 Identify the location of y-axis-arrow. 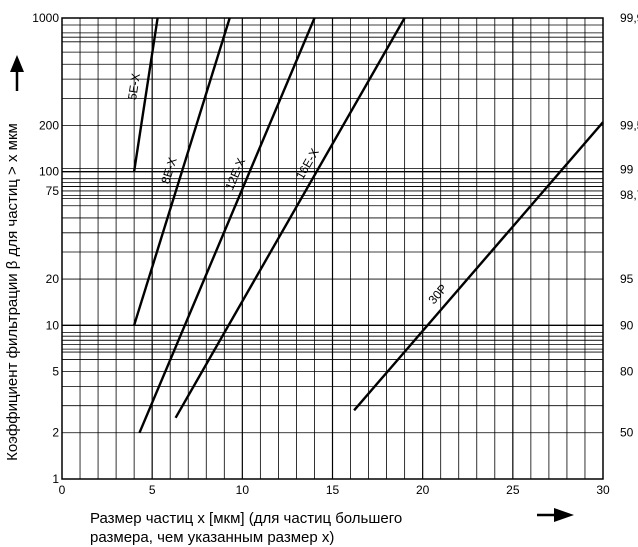
(17, 73).